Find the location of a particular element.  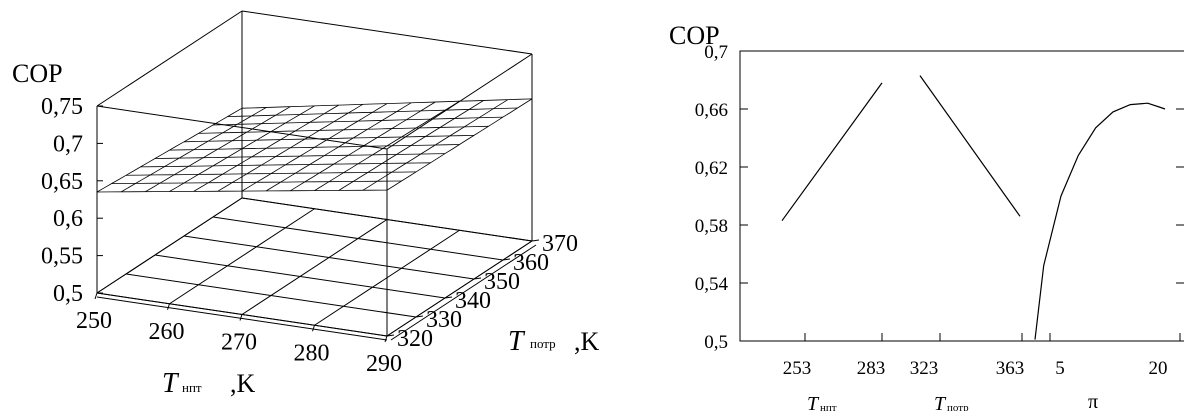

z-tick-label: 0,65 is located at coordinates (62, 182).